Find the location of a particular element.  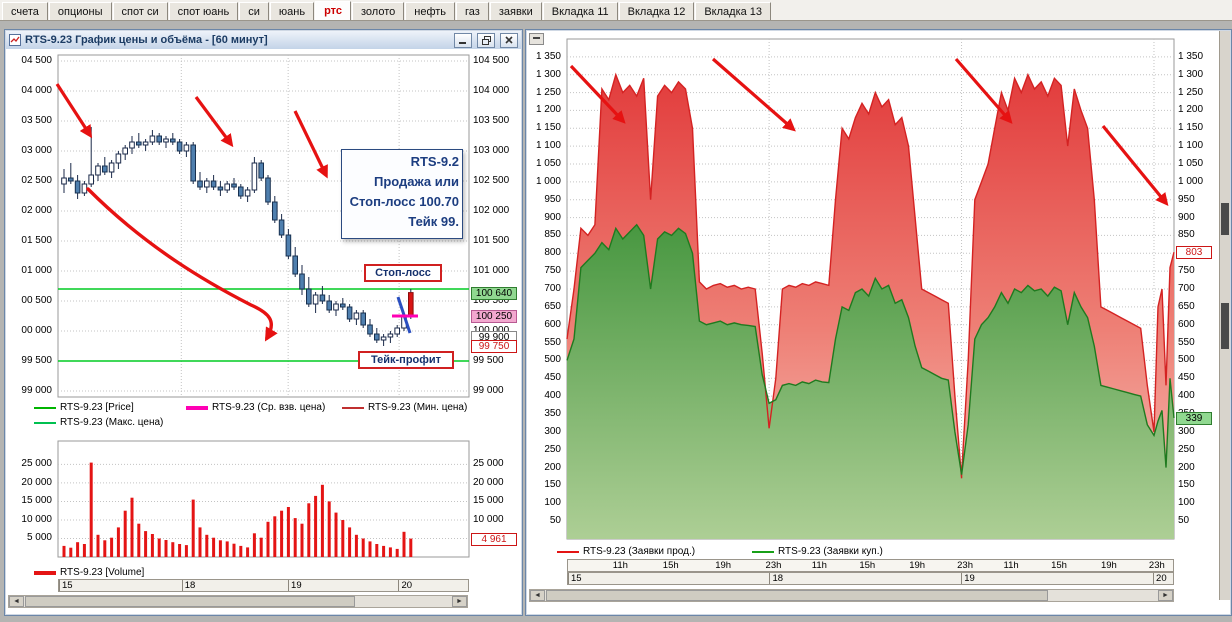

axis-label: 250 is located at coordinates (552, 449).